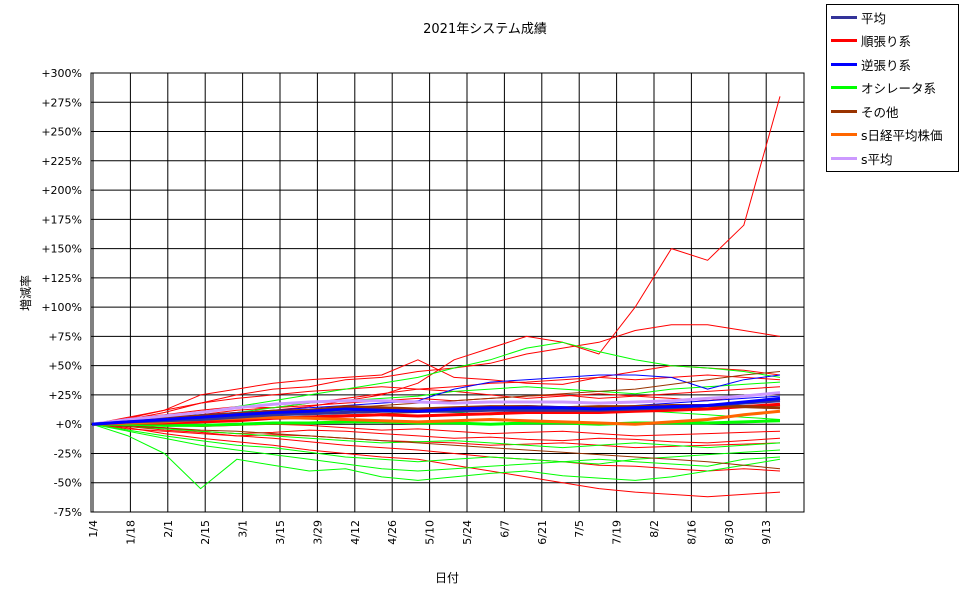 The image size is (970, 604). I want to click on x-tick-label: 6/21, so click(542, 532).